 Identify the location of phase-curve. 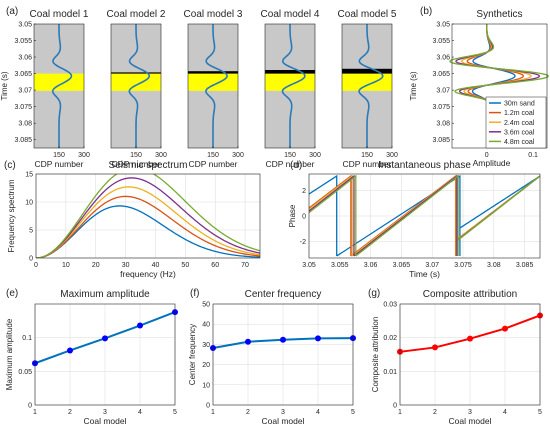
(424, 215).